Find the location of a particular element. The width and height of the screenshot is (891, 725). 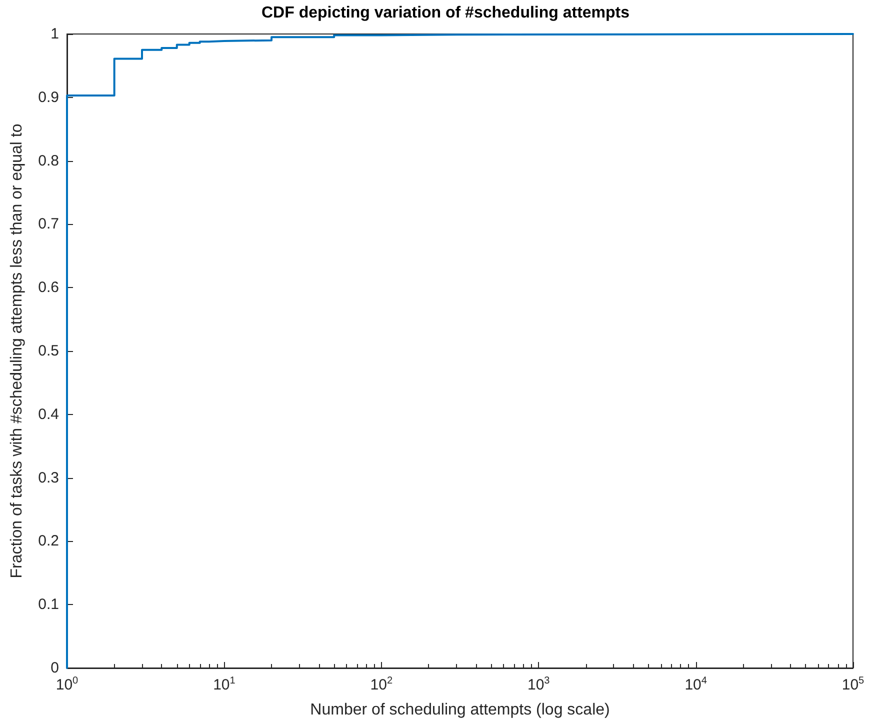

y-tick-label: 1 is located at coordinates (54, 34).